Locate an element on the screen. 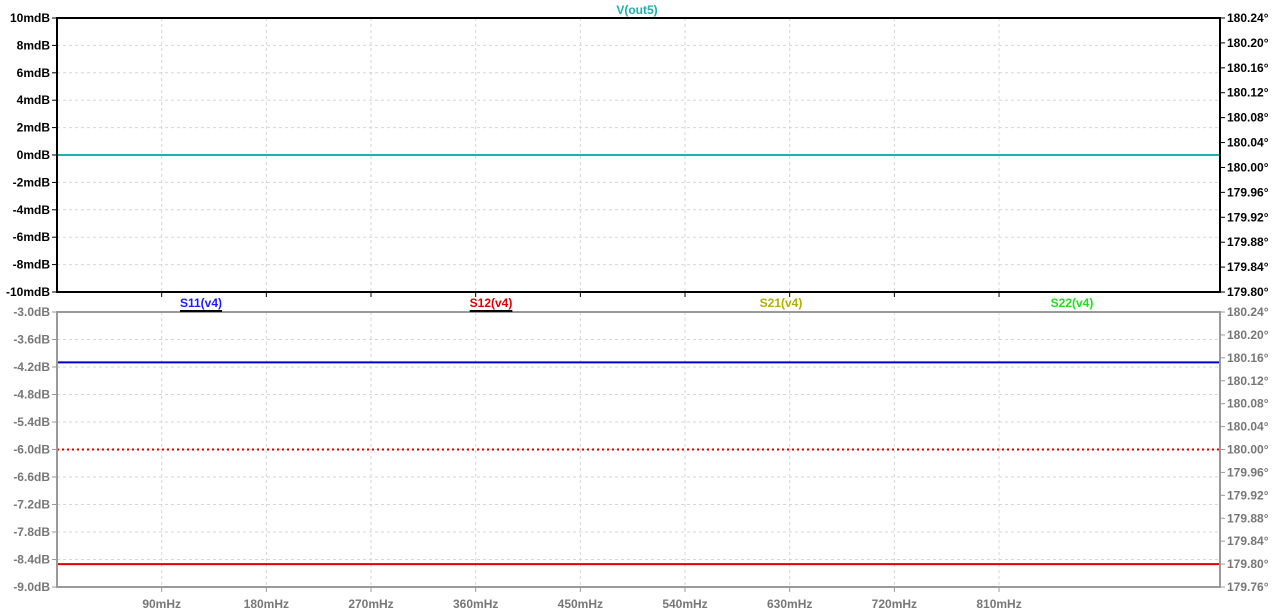  y-left-tick-label: 8mdB is located at coordinates (34, 45).